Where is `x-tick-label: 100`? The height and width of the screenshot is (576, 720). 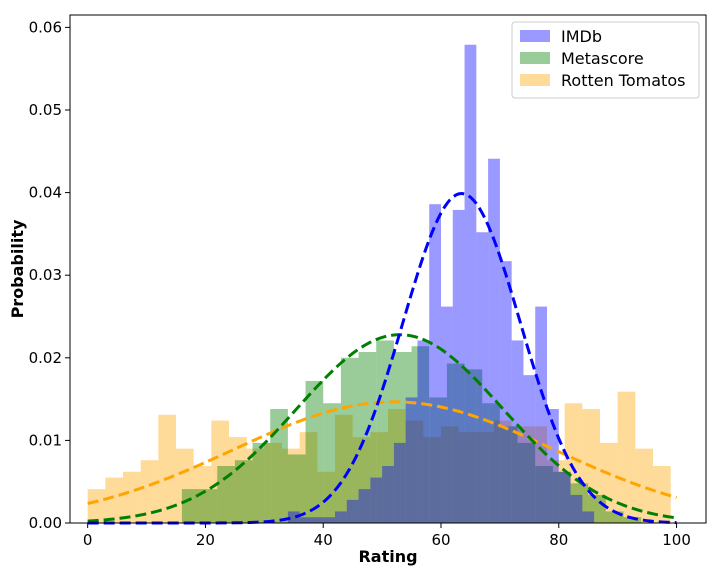
x-tick-label: 100 is located at coordinates (676, 540).